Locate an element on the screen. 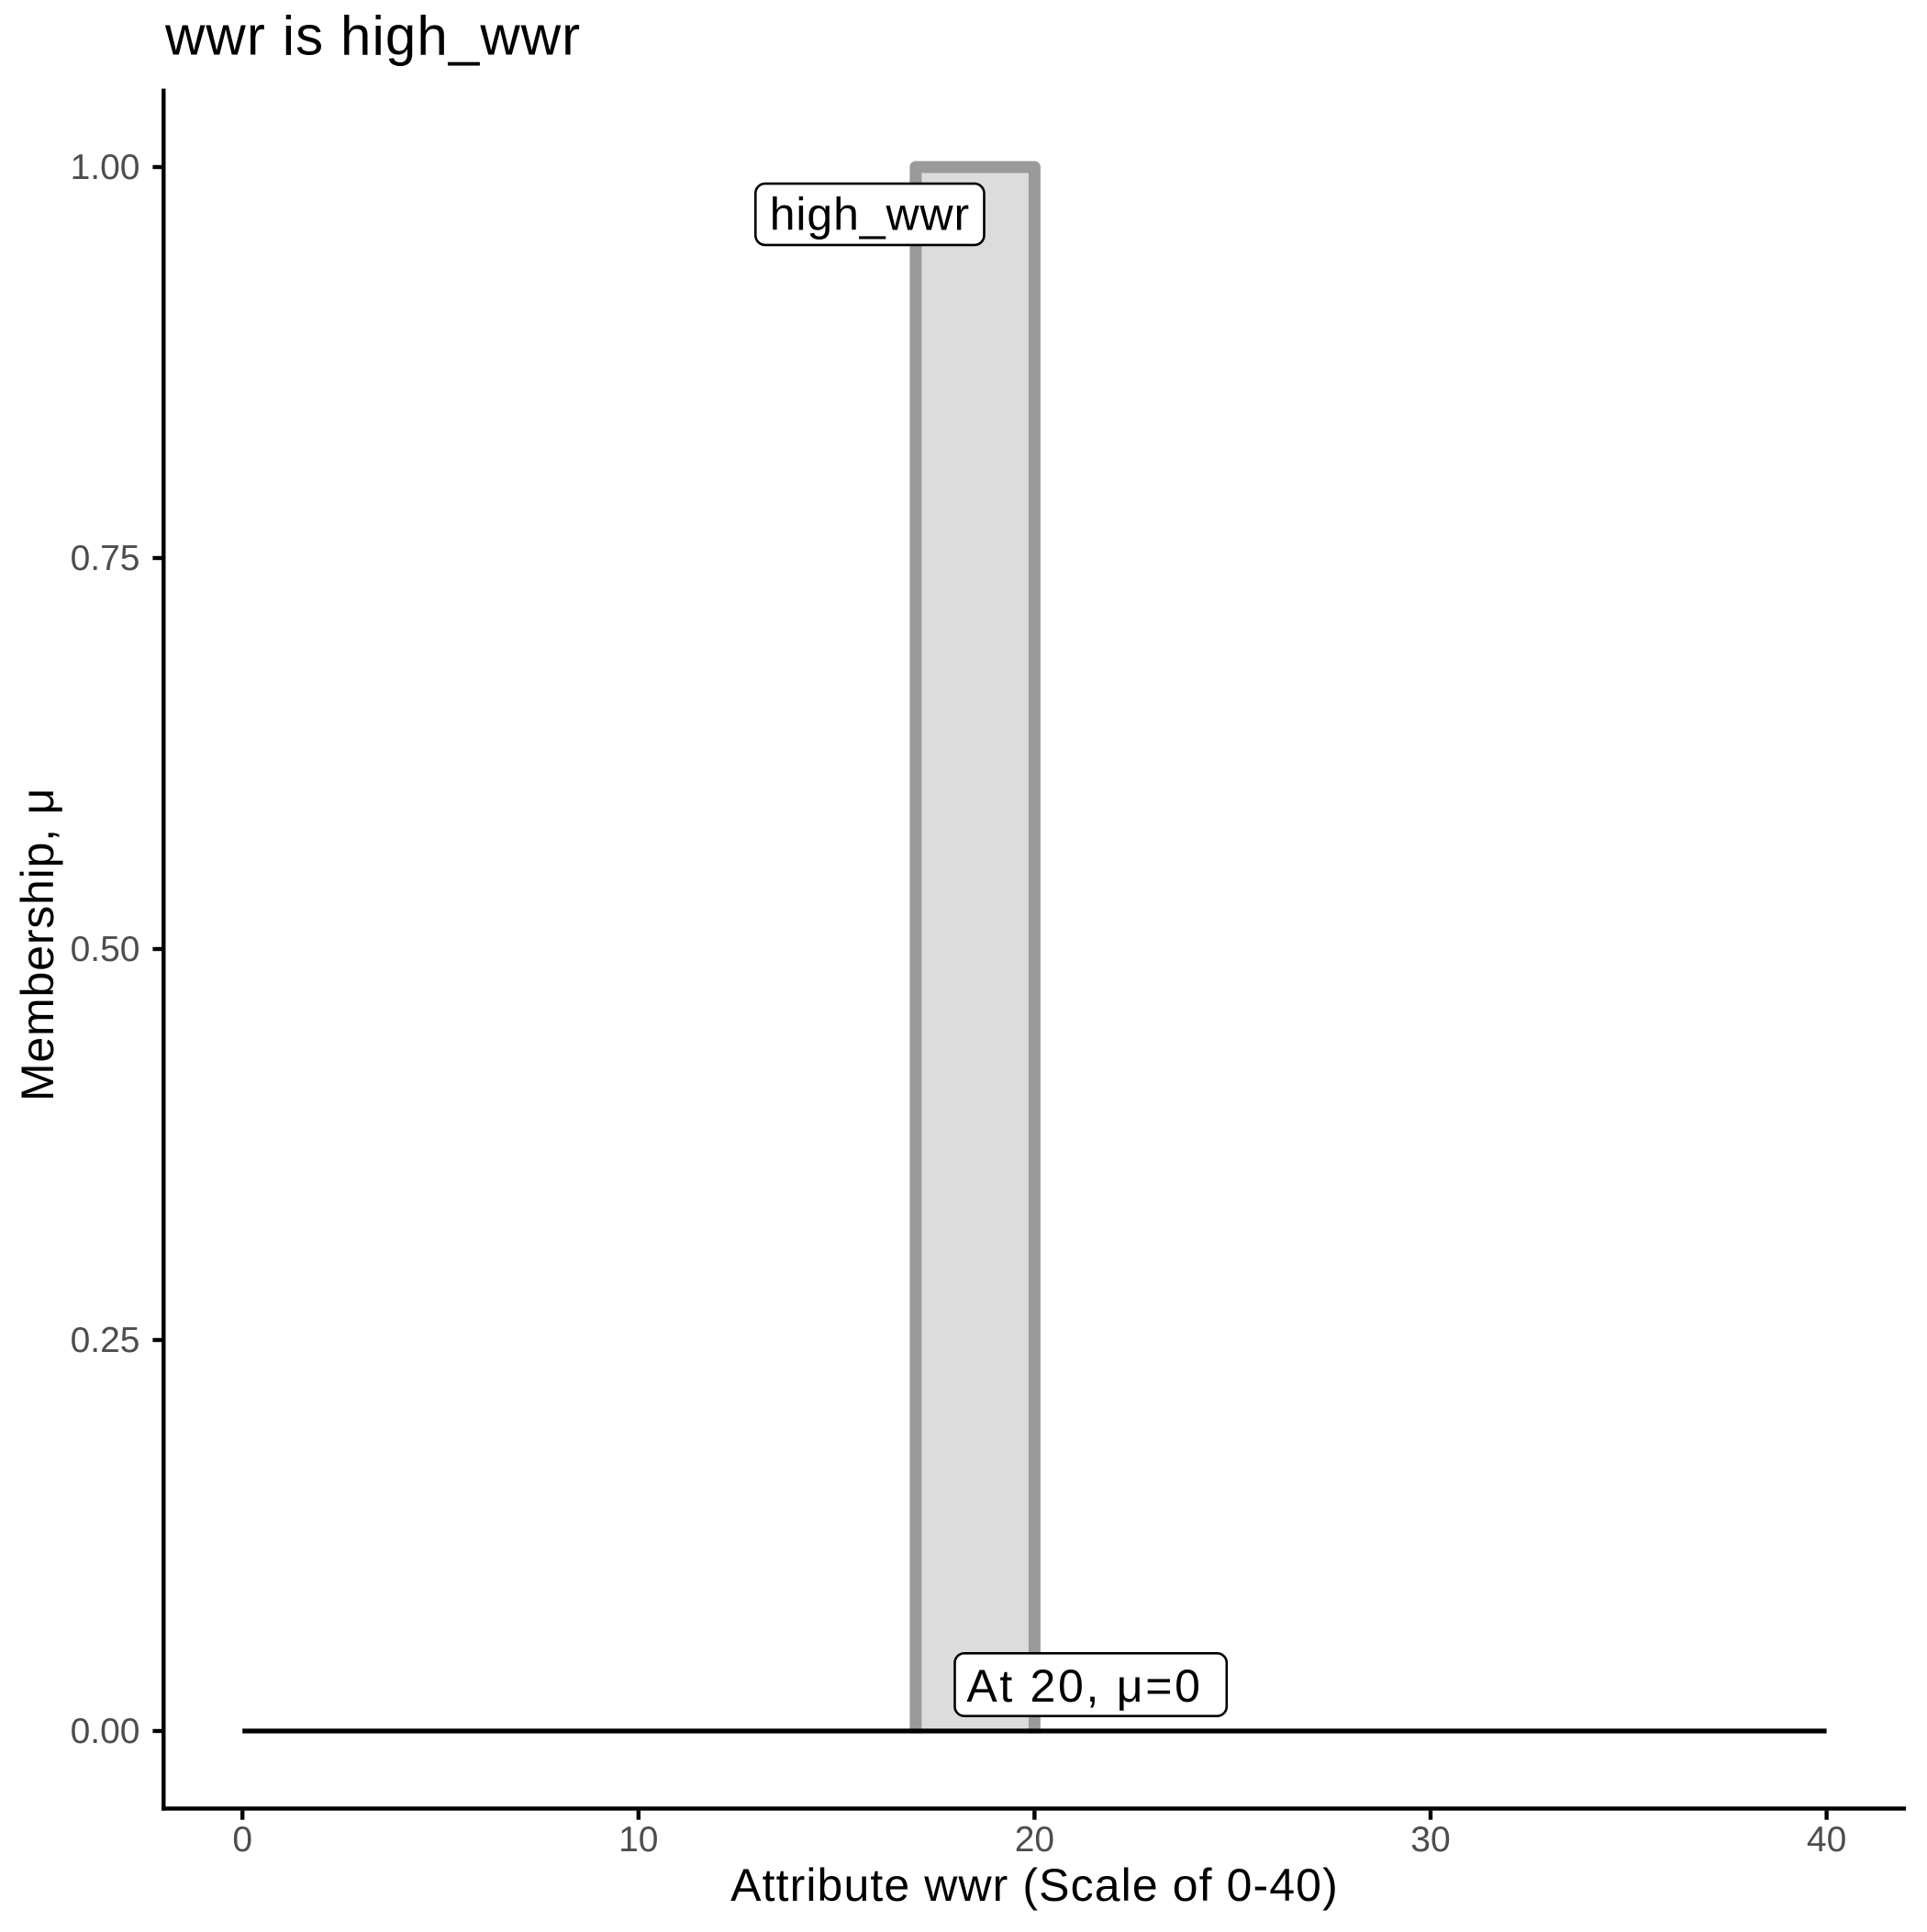  svg-text: At 20, μ=0 is located at coordinates (1084, 1686).